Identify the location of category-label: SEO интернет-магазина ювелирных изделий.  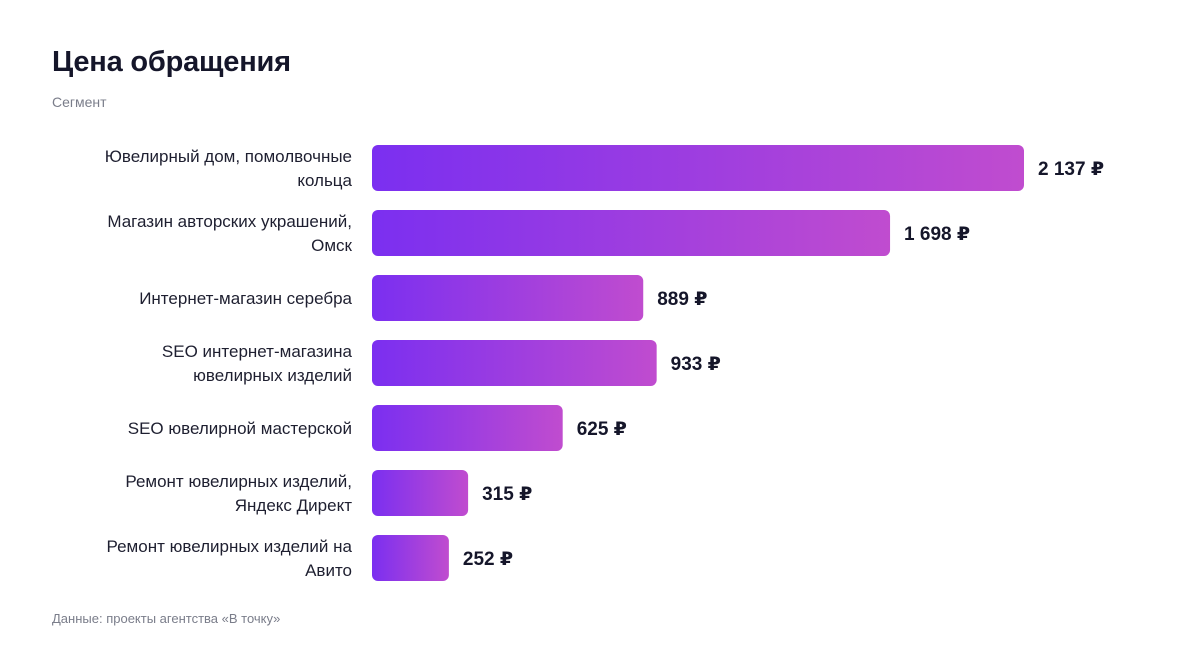
(257, 363).